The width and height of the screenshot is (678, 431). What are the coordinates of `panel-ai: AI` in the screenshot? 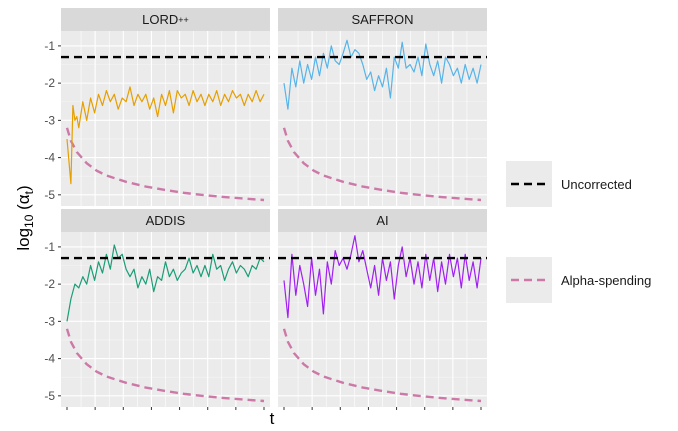 It's located at (382, 309).